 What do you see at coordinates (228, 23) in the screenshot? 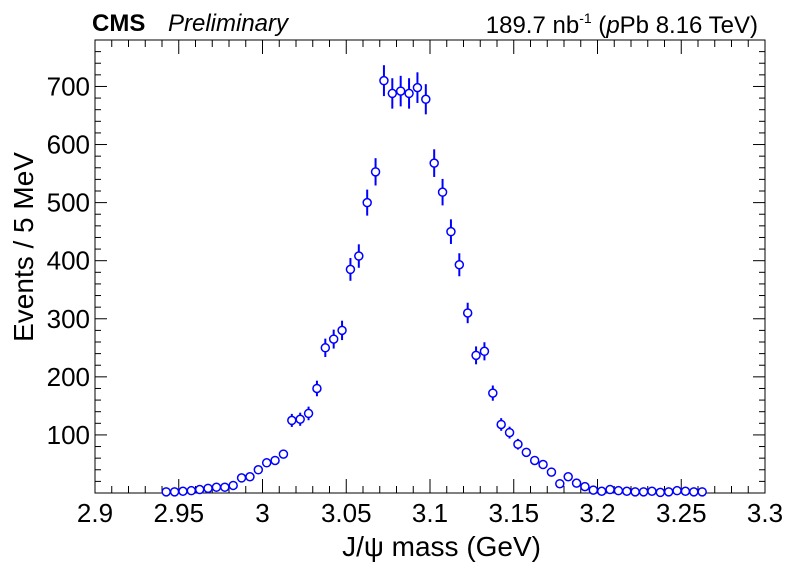
I see `status-label: Preliminary` at bounding box center [228, 23].